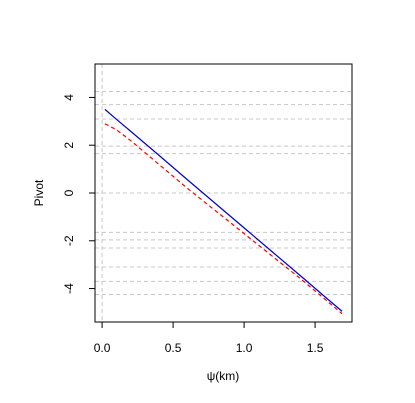 The width and height of the screenshot is (415, 403). I want to click on y-tick-label: 4, so click(69, 97).